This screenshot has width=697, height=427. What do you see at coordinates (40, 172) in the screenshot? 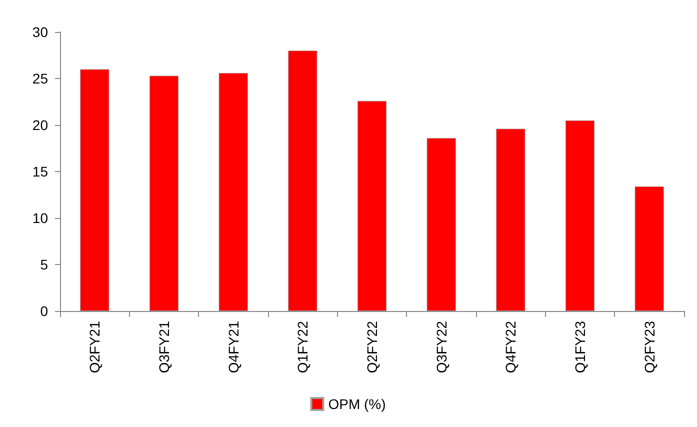
I see `y-tick-label: 15` at bounding box center [40, 172].